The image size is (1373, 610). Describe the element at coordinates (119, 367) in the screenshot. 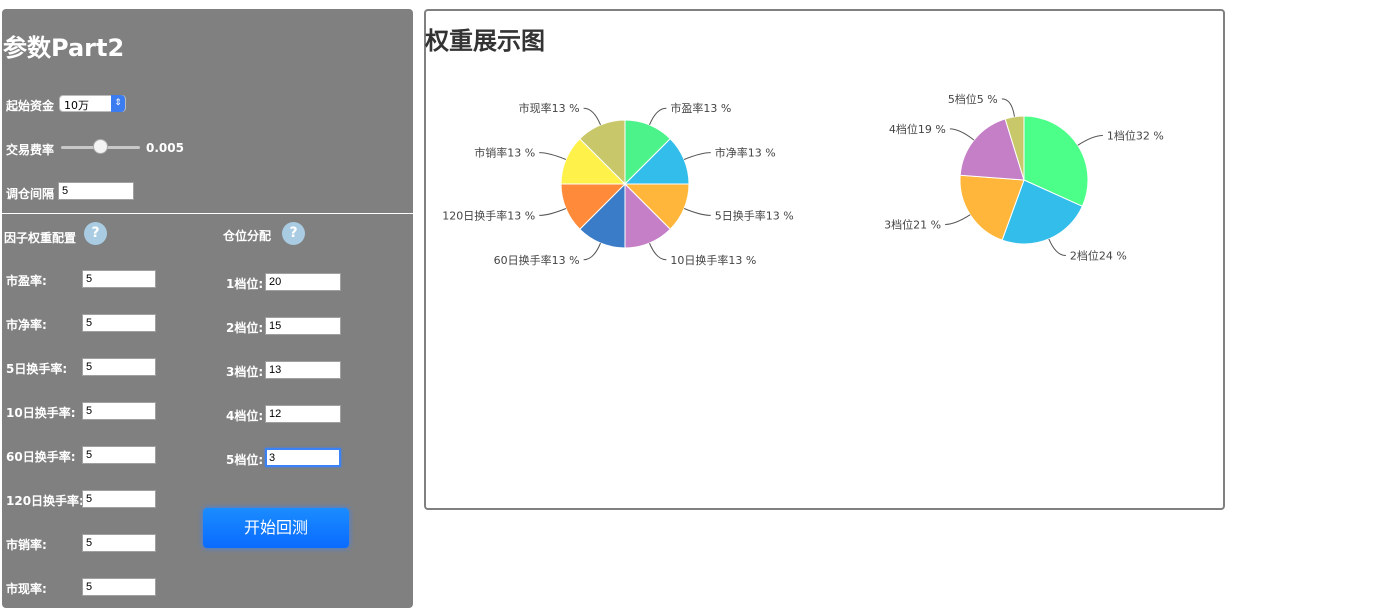

I see `factor-input-turnover5` at that location.